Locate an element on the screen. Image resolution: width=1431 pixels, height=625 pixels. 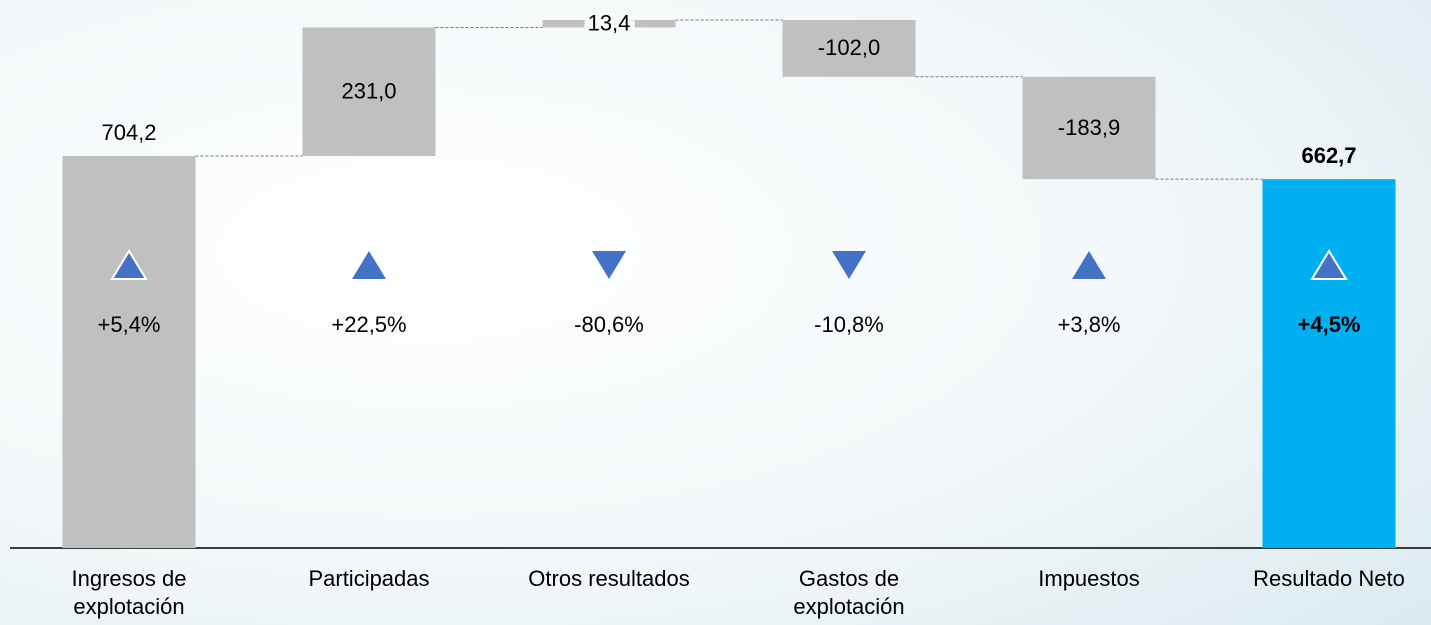
value-label: -102,0 is located at coordinates (849, 47).